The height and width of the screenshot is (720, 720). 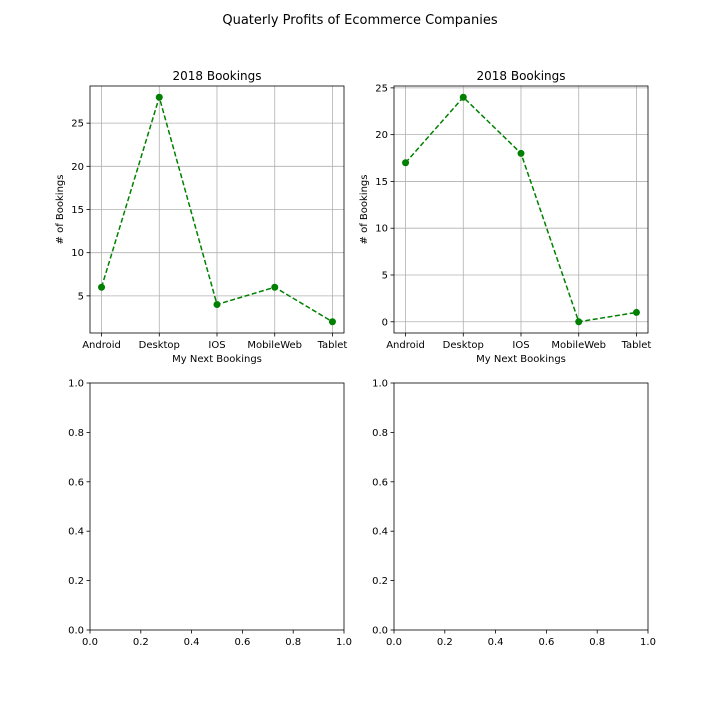 What do you see at coordinates (360, 20) in the screenshot?
I see `figure-title: Quaterly Profits of Ecommerce Companies` at bounding box center [360, 20].